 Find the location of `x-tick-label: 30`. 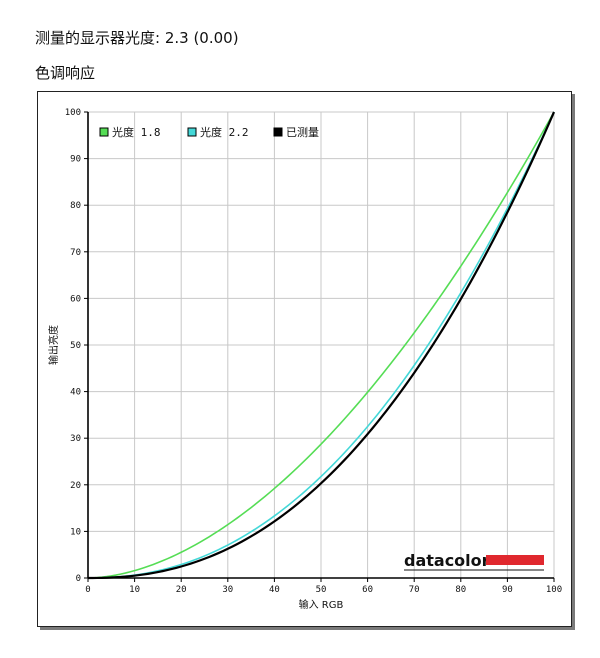

x-tick-label: 30 is located at coordinates (227, 590).